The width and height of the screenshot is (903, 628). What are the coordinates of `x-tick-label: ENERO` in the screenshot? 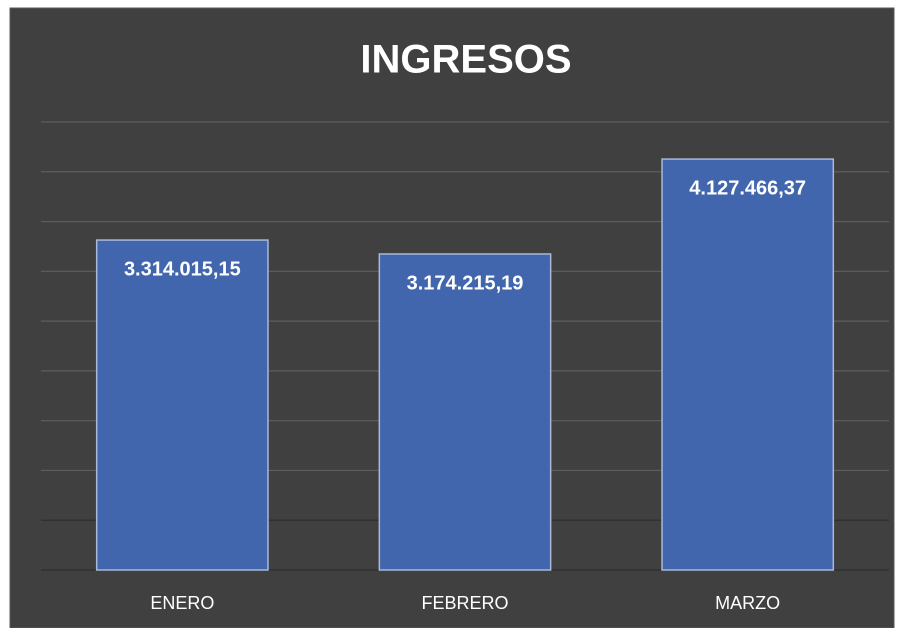 It's located at (182, 603).